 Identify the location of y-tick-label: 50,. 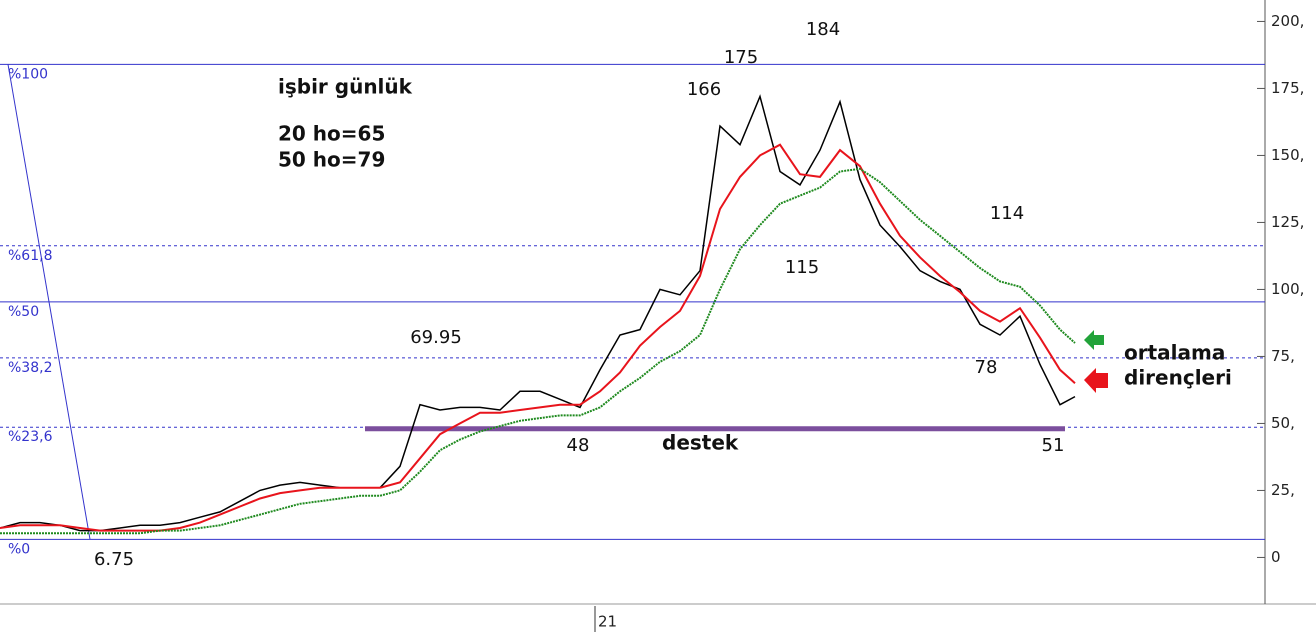
(1283, 423).